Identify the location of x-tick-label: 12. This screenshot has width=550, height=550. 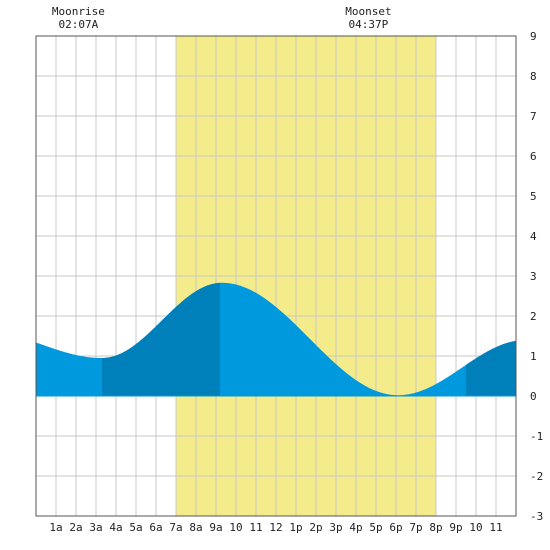
(275, 527).